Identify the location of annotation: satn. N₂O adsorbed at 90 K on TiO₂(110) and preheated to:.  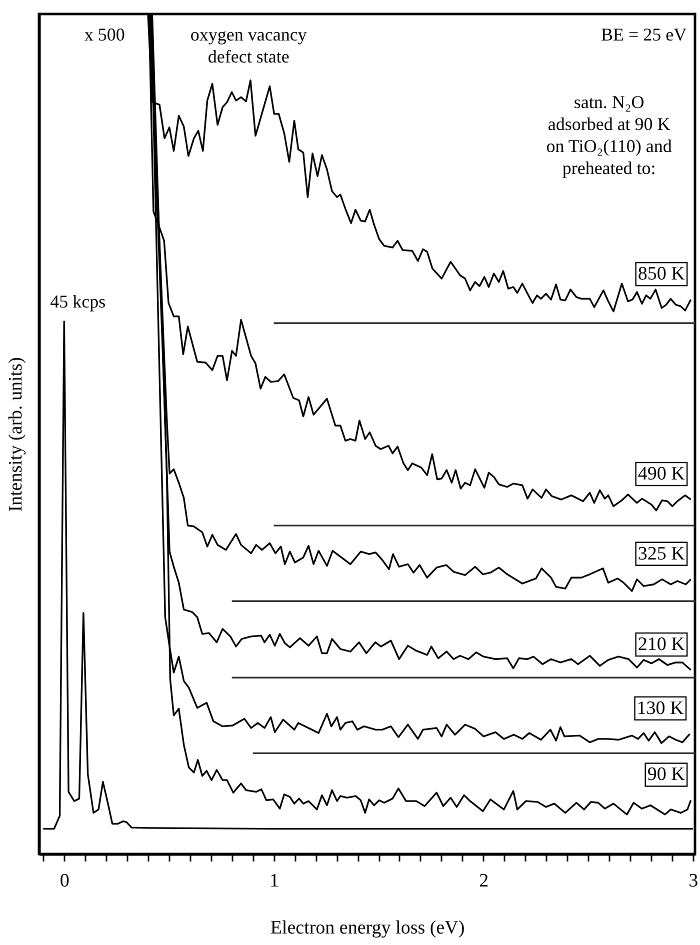
(609, 135).